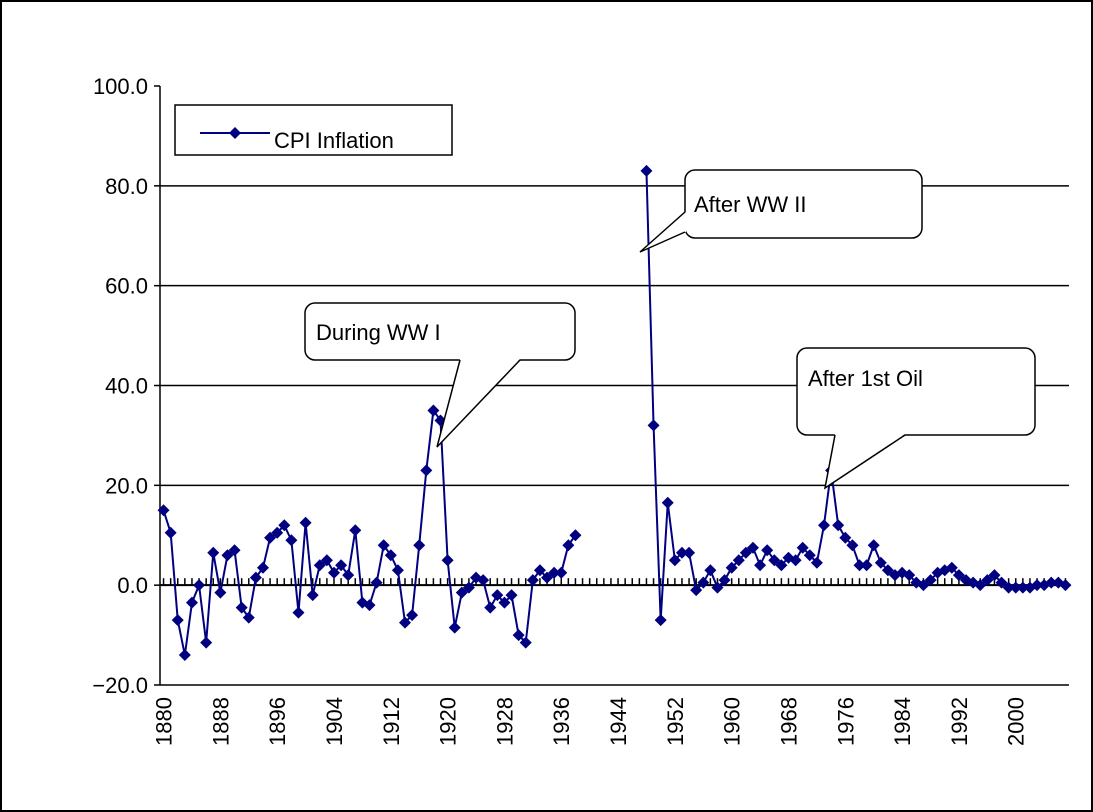  Describe the element at coordinates (732, 721) in the screenshot. I see `x-tick-label: 1960` at that location.